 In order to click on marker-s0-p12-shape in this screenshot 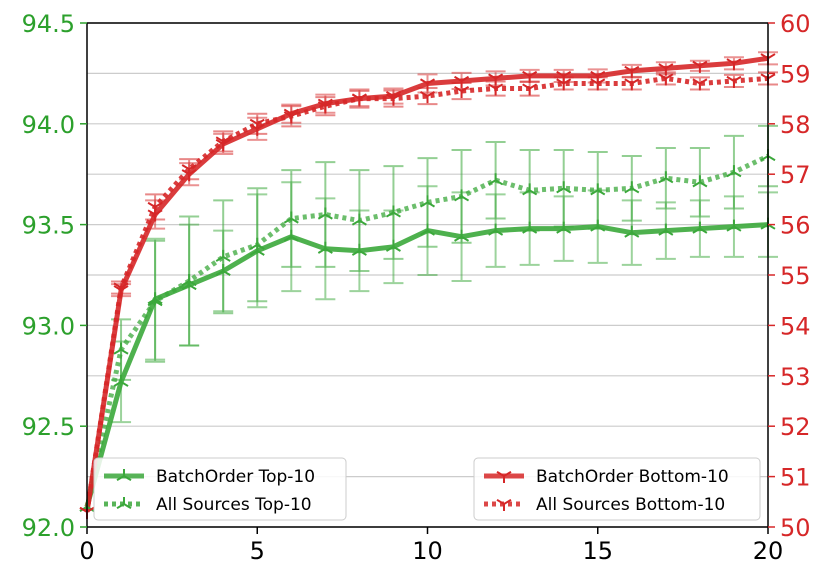, I will do `click(496, 229)`.